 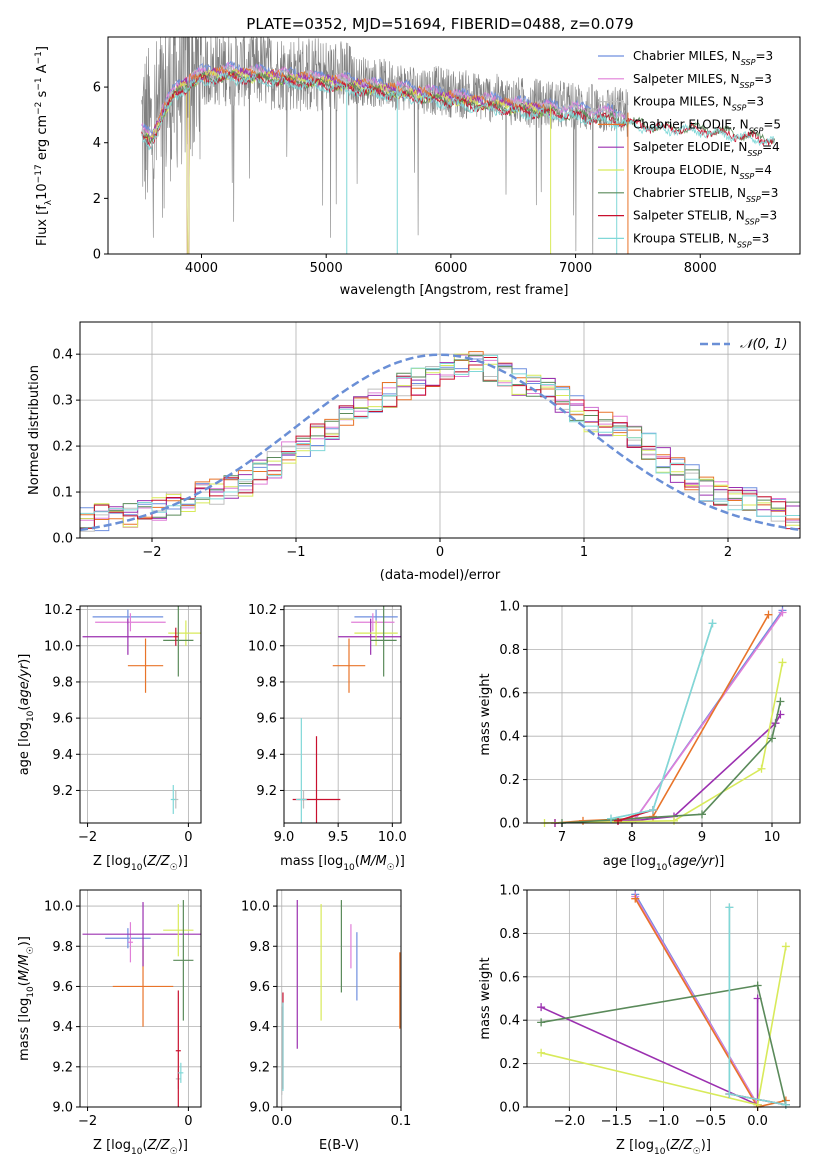 What do you see at coordinates (383, 641) in the screenshot?
I see `age_vs_mass-point-chabrier_stelib` at bounding box center [383, 641].